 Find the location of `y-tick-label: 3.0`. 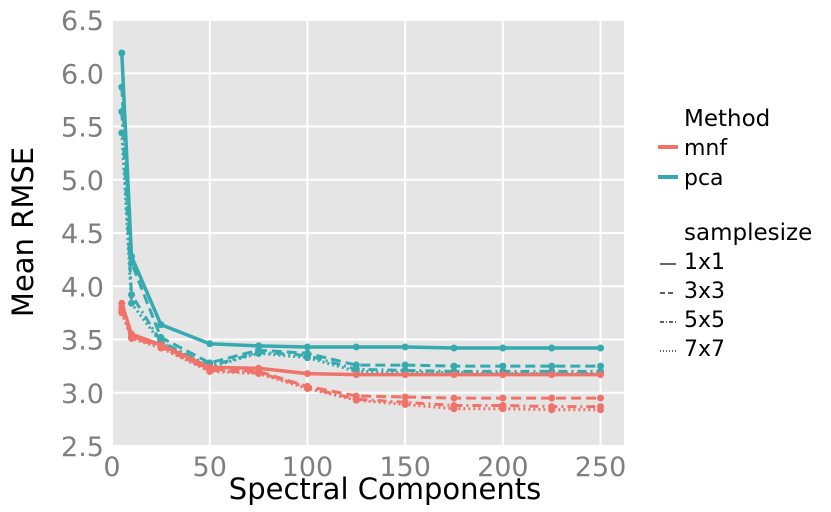

y-tick-label: 3.0 is located at coordinates (82, 394).